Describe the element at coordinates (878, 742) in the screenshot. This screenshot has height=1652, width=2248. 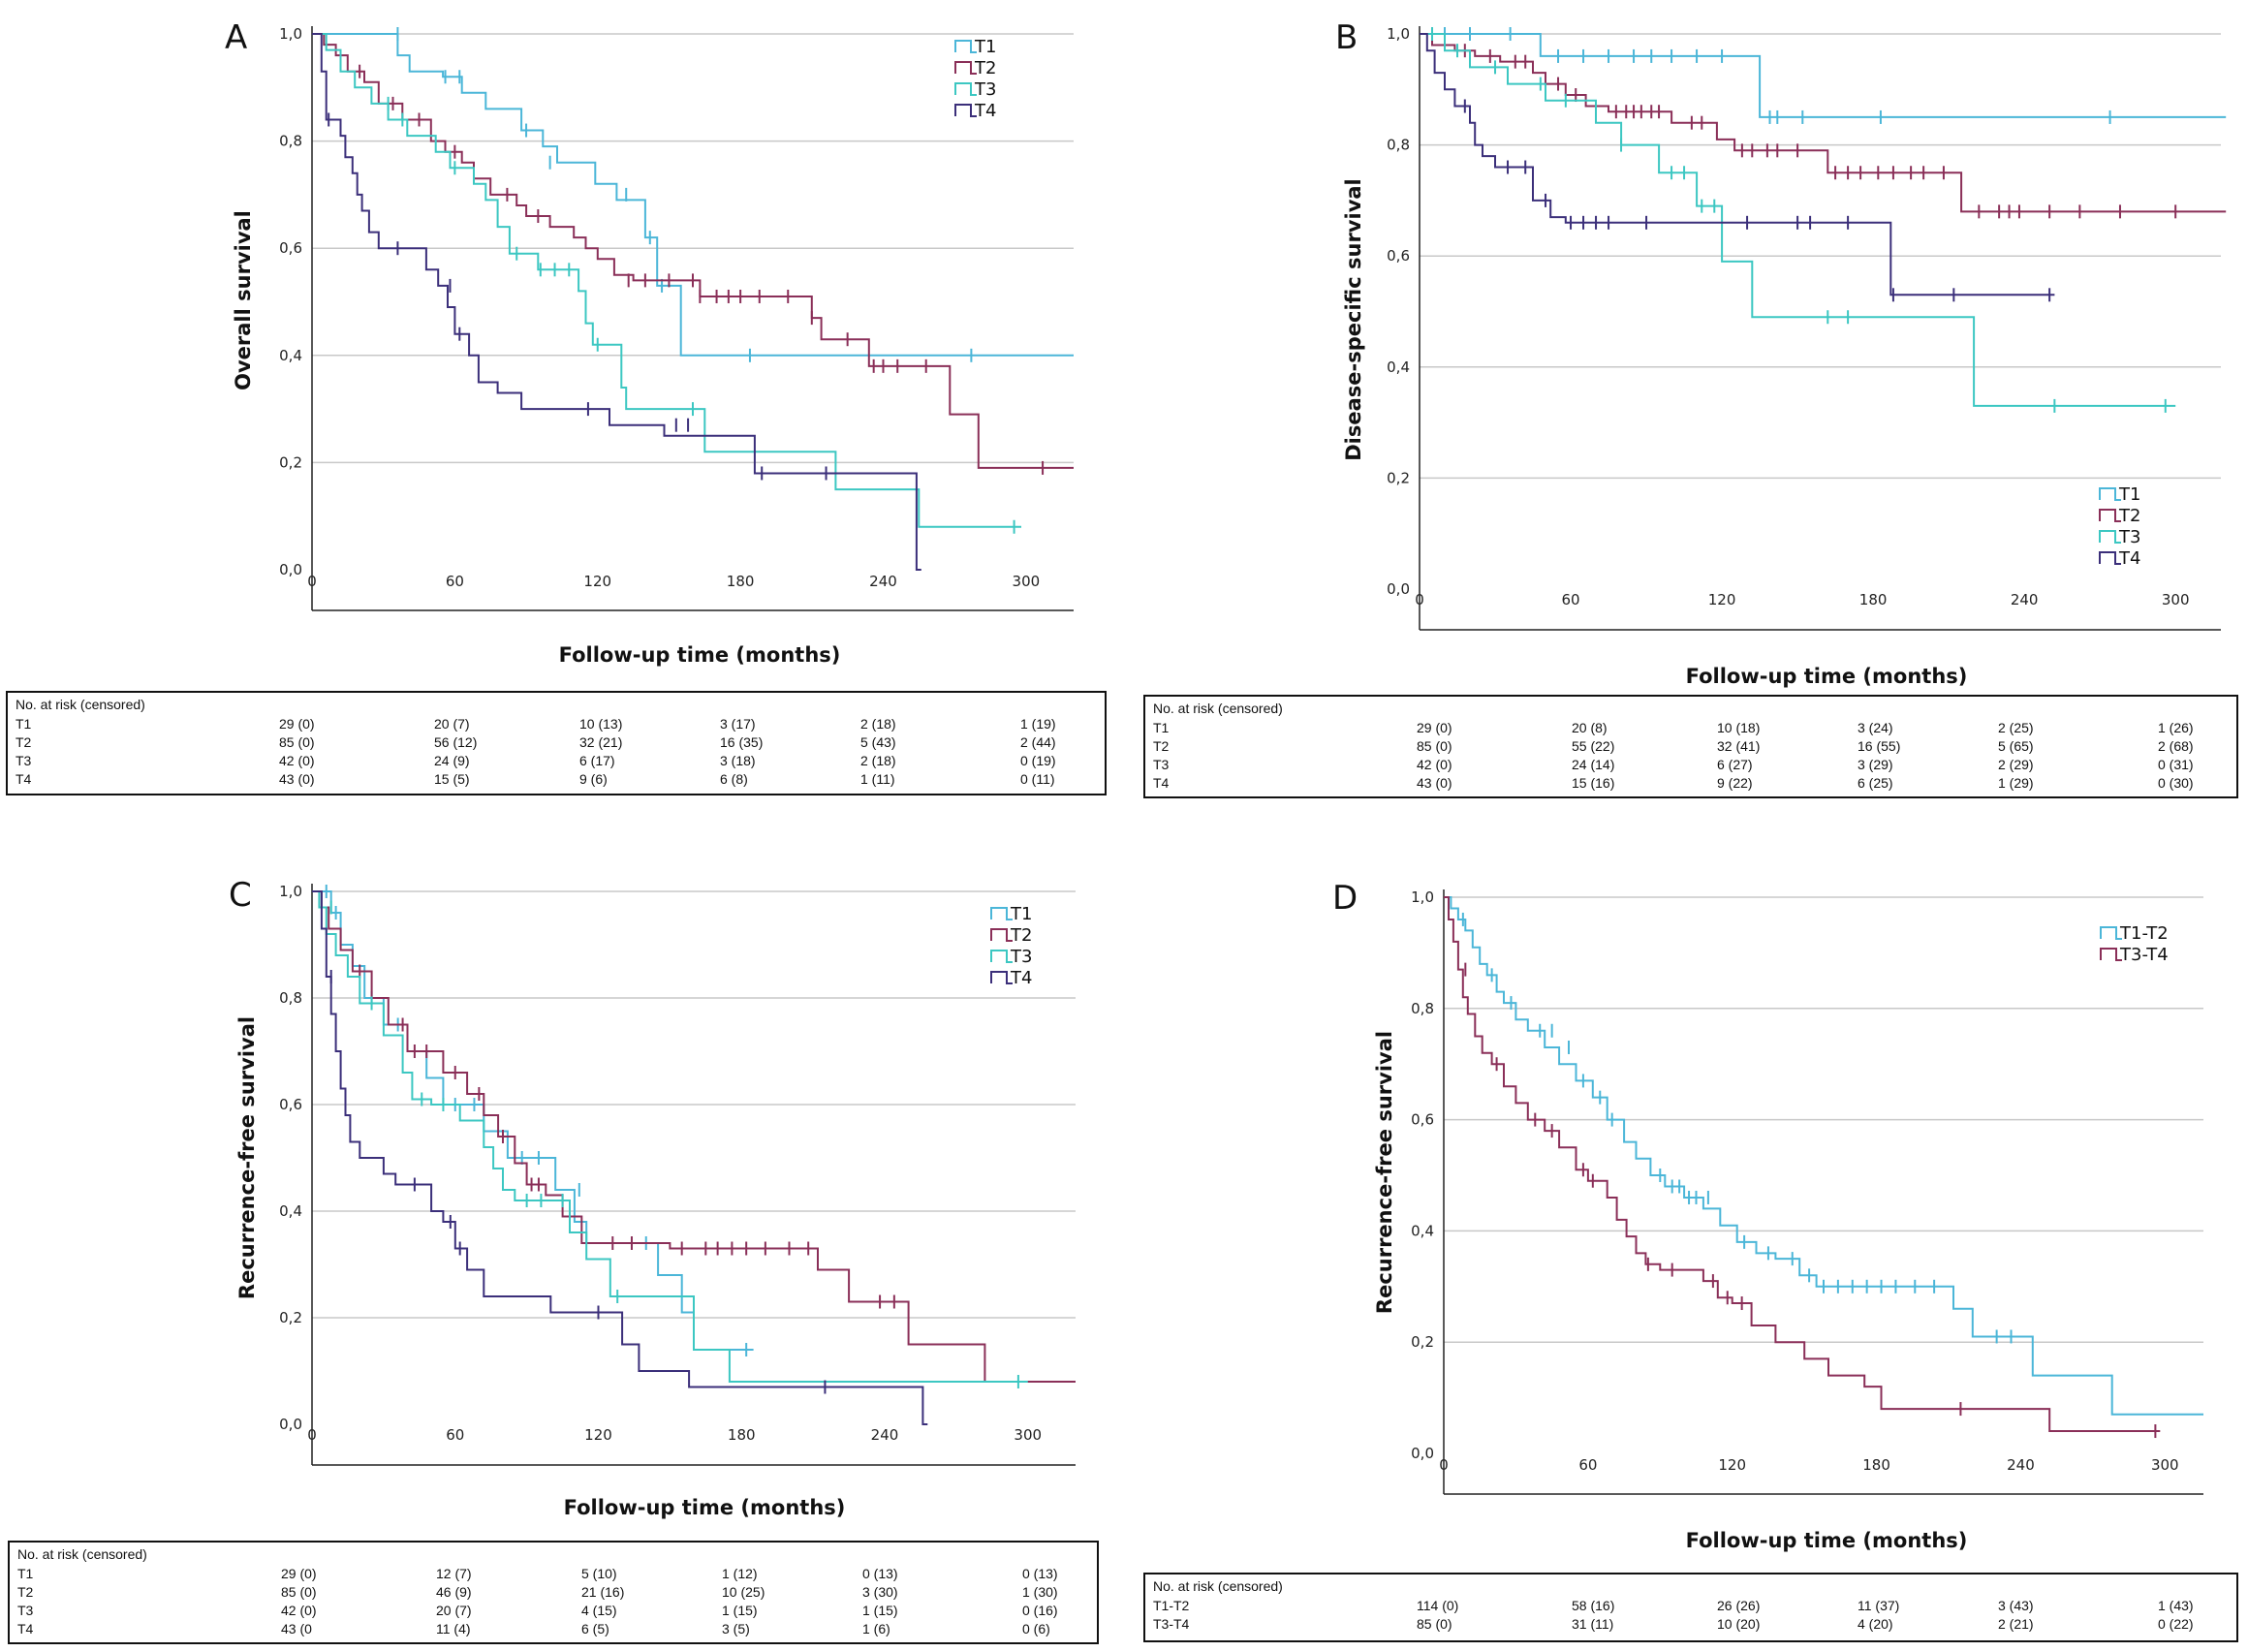
I see `risk-cell: 5 (43)` at that location.